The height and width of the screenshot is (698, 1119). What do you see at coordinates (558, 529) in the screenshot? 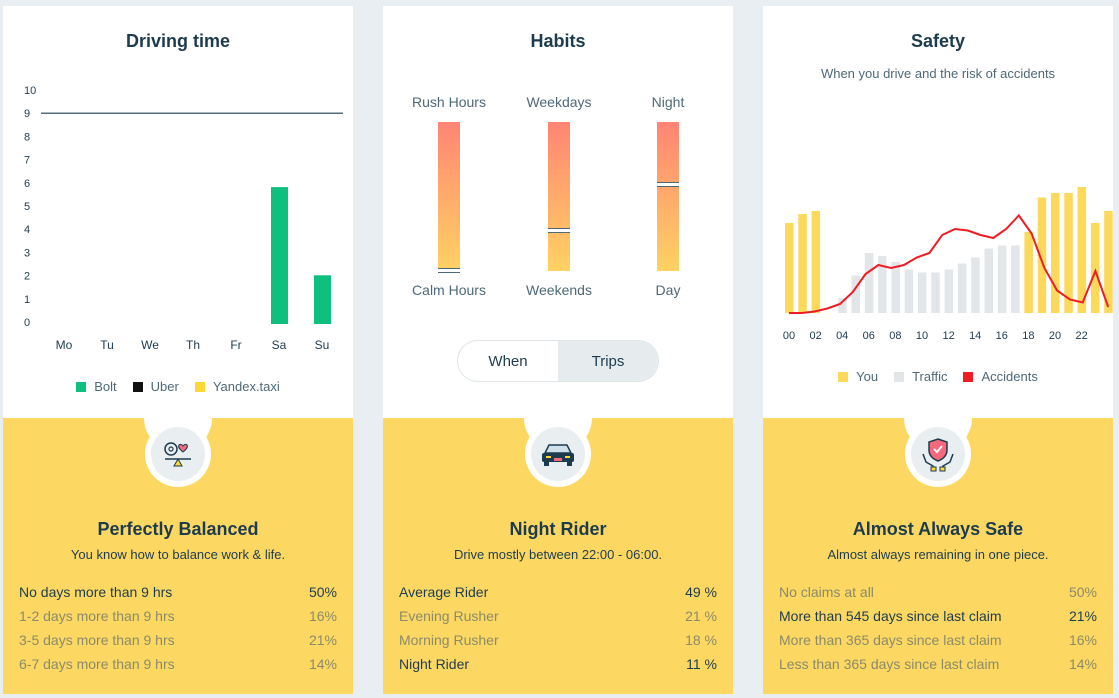
I see `section-title: Night Rider` at bounding box center [558, 529].